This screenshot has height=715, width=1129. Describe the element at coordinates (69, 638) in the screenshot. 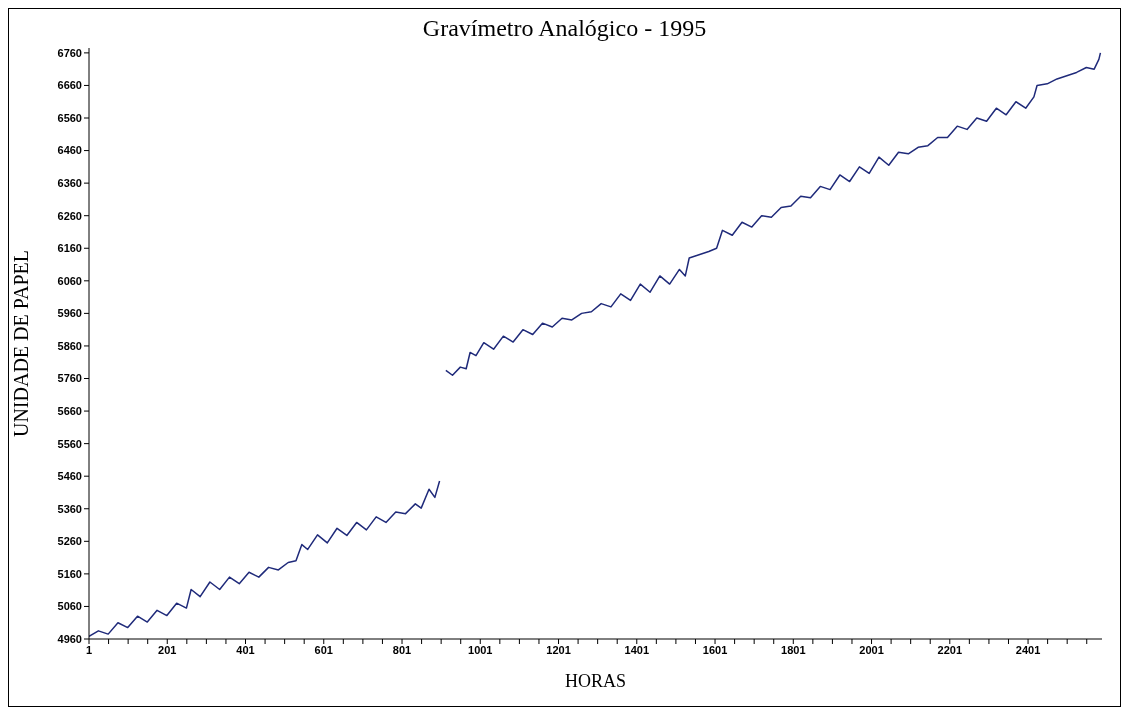

I see `y-tick-label: 4960` at that location.